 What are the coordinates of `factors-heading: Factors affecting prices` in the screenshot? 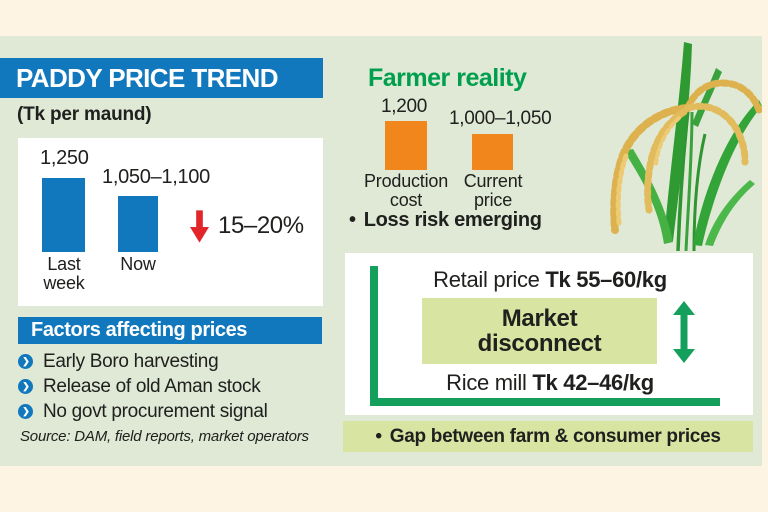 It's located at (139, 330).